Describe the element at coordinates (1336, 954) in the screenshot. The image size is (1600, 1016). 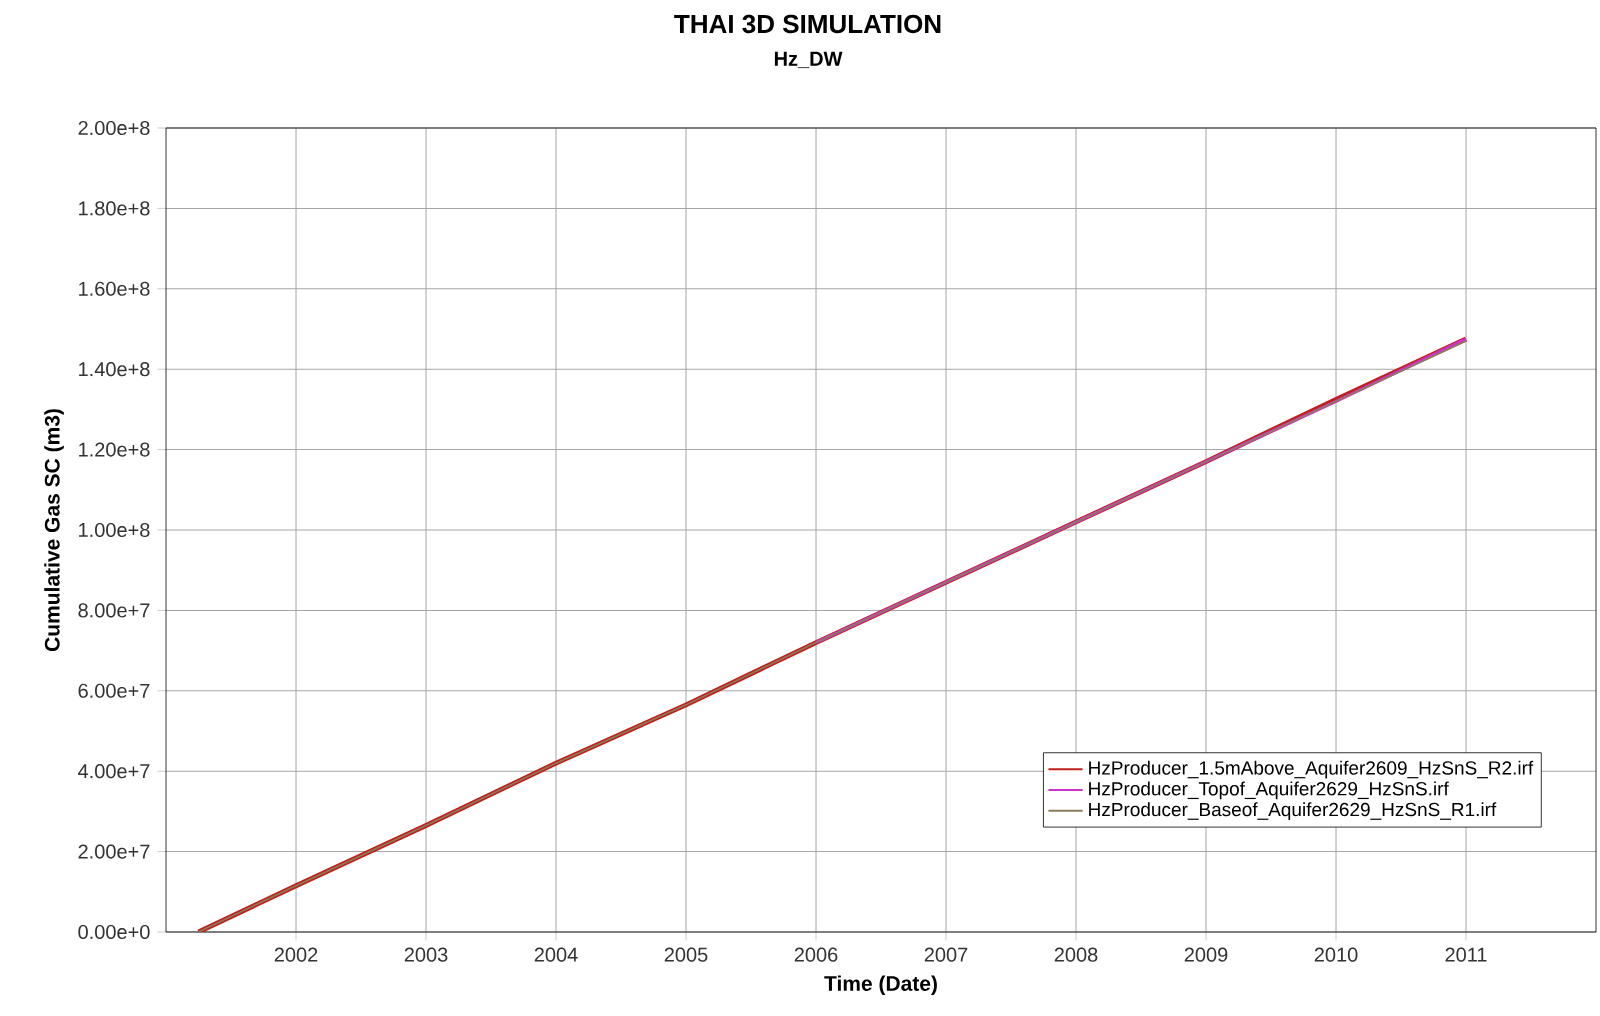
I see `x-tick-label: 2010` at that location.